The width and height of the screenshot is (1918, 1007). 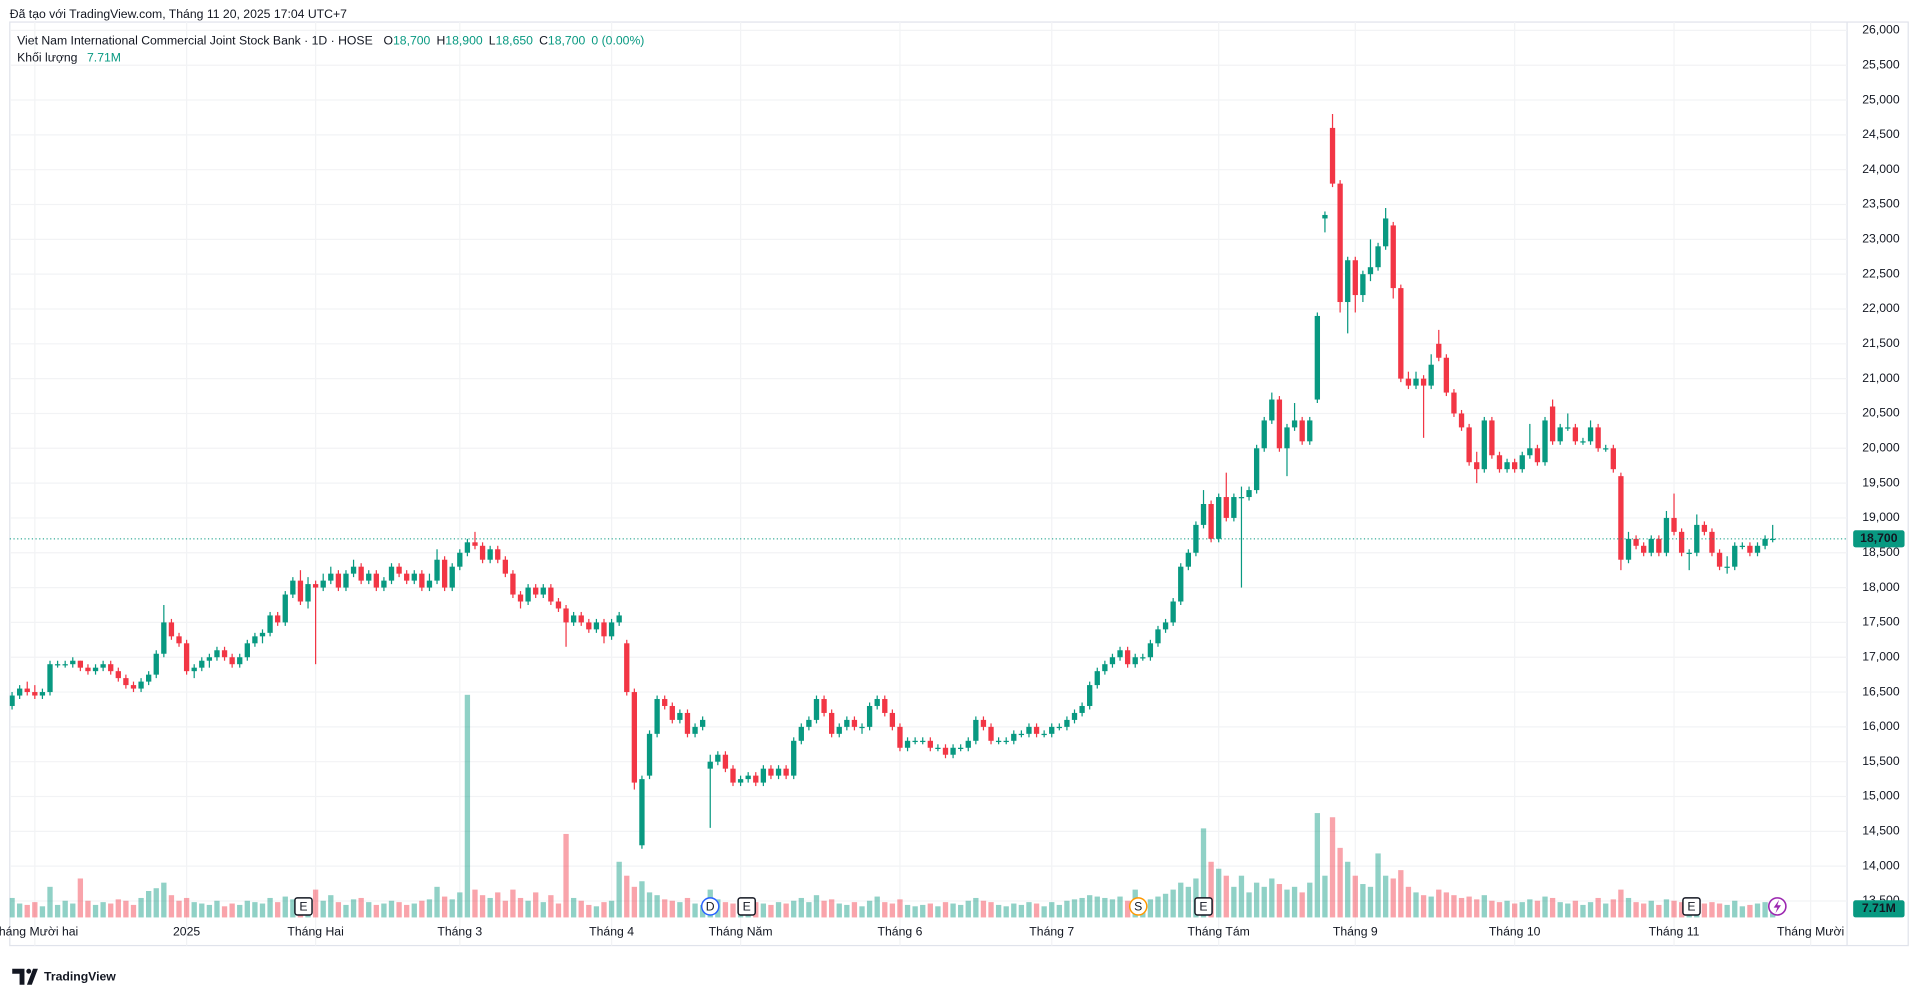 I want to click on volume-badge, so click(x=1879, y=909).